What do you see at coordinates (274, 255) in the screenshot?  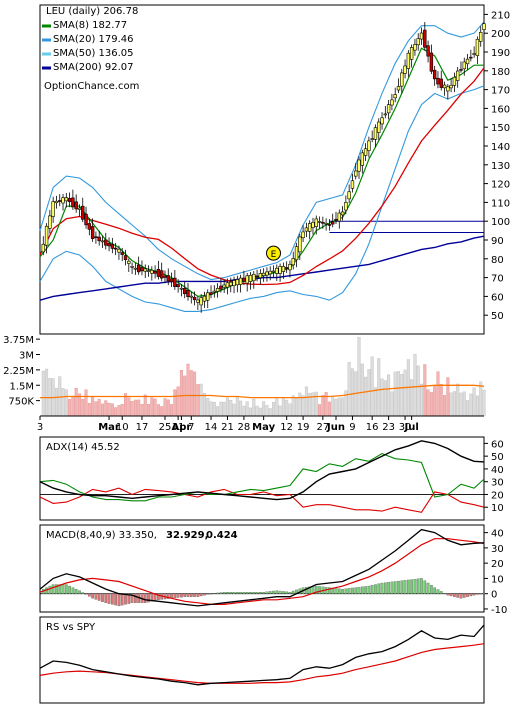 I see `earnings-marker-label: E` at bounding box center [274, 255].